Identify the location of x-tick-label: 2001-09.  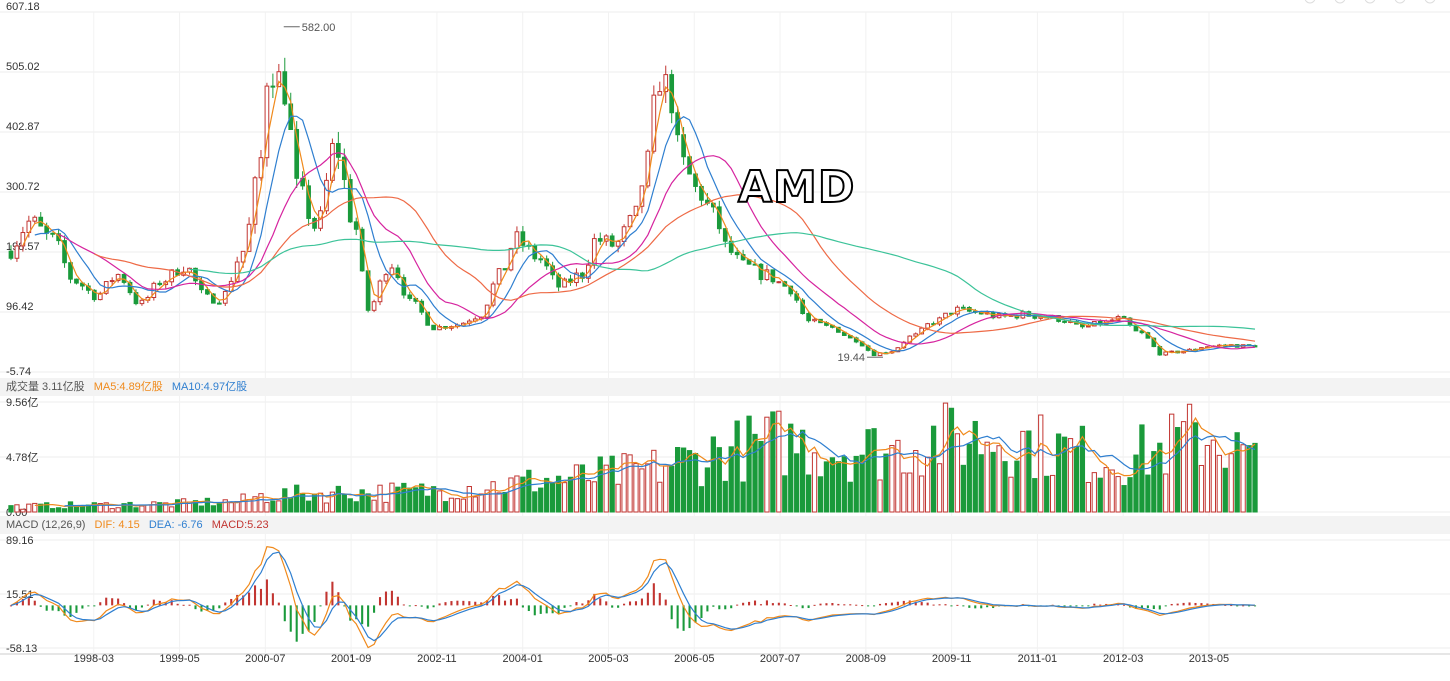
(351, 659).